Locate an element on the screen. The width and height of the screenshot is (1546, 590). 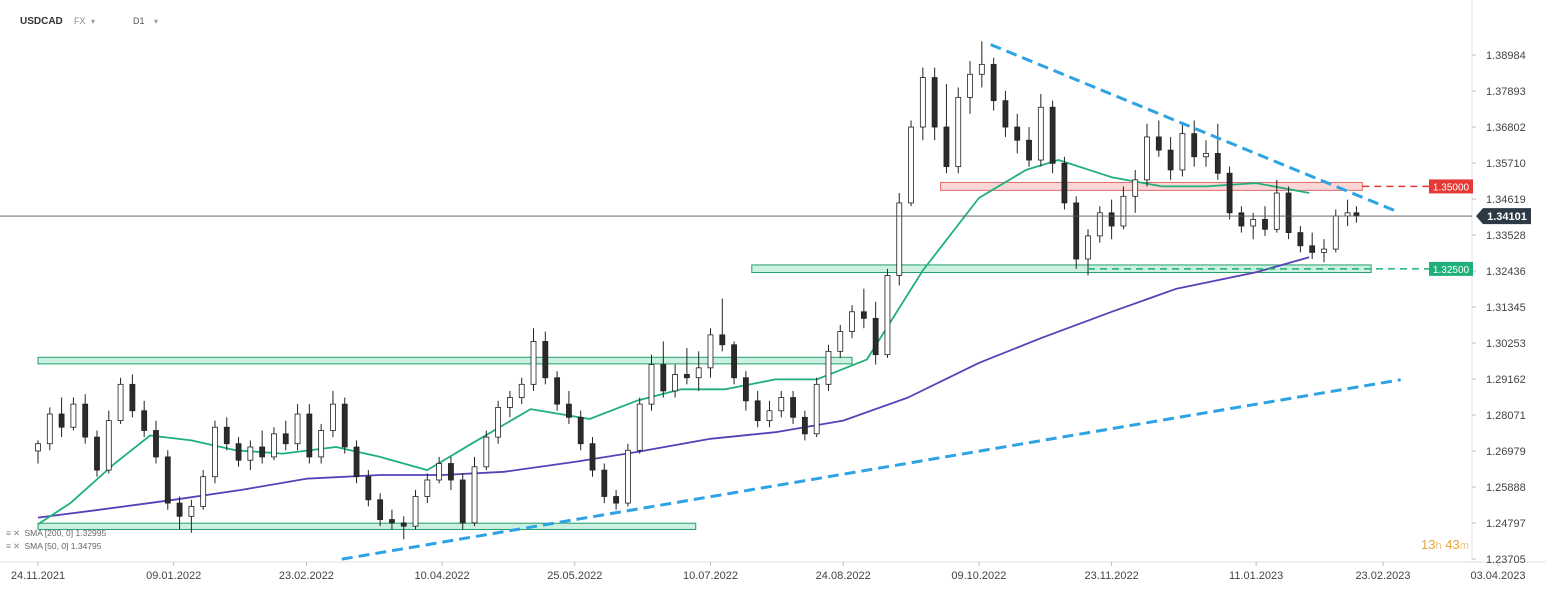
x-tick-label: 11.01.2023 is located at coordinates (1256, 576).